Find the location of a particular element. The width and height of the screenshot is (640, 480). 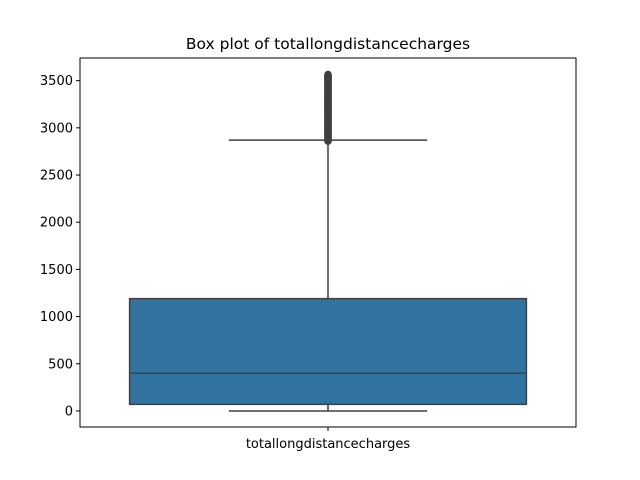

y-tick-label: 500 is located at coordinates (60, 364).